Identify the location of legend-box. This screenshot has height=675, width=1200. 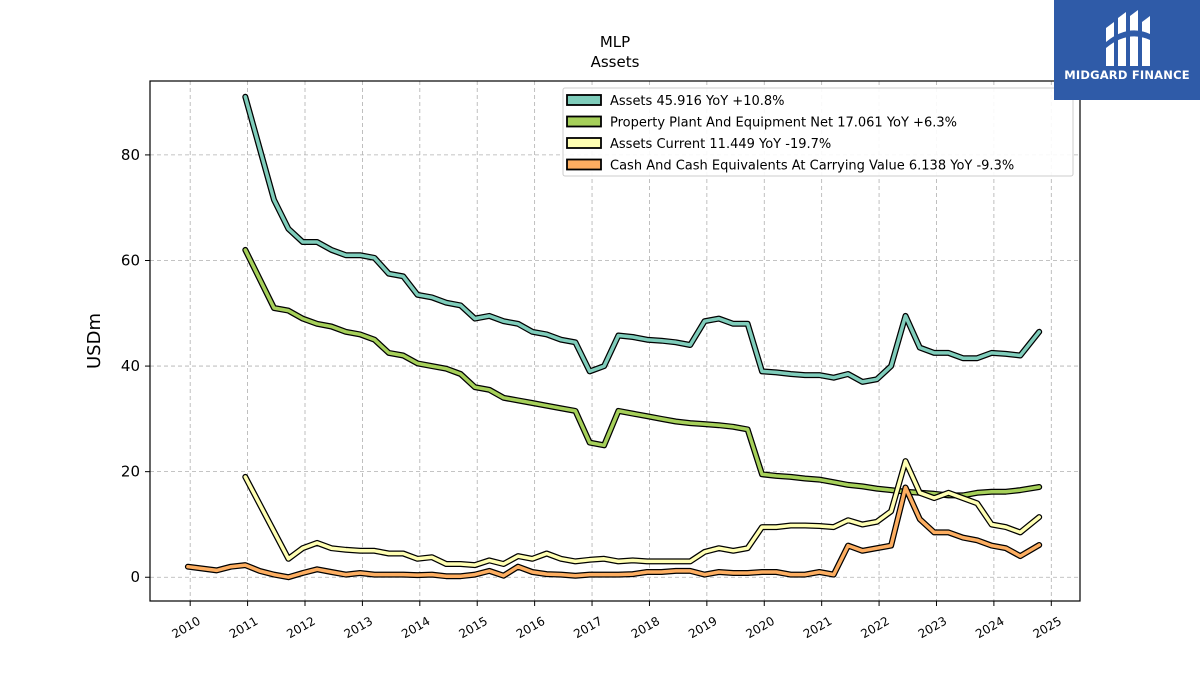
(818, 132).